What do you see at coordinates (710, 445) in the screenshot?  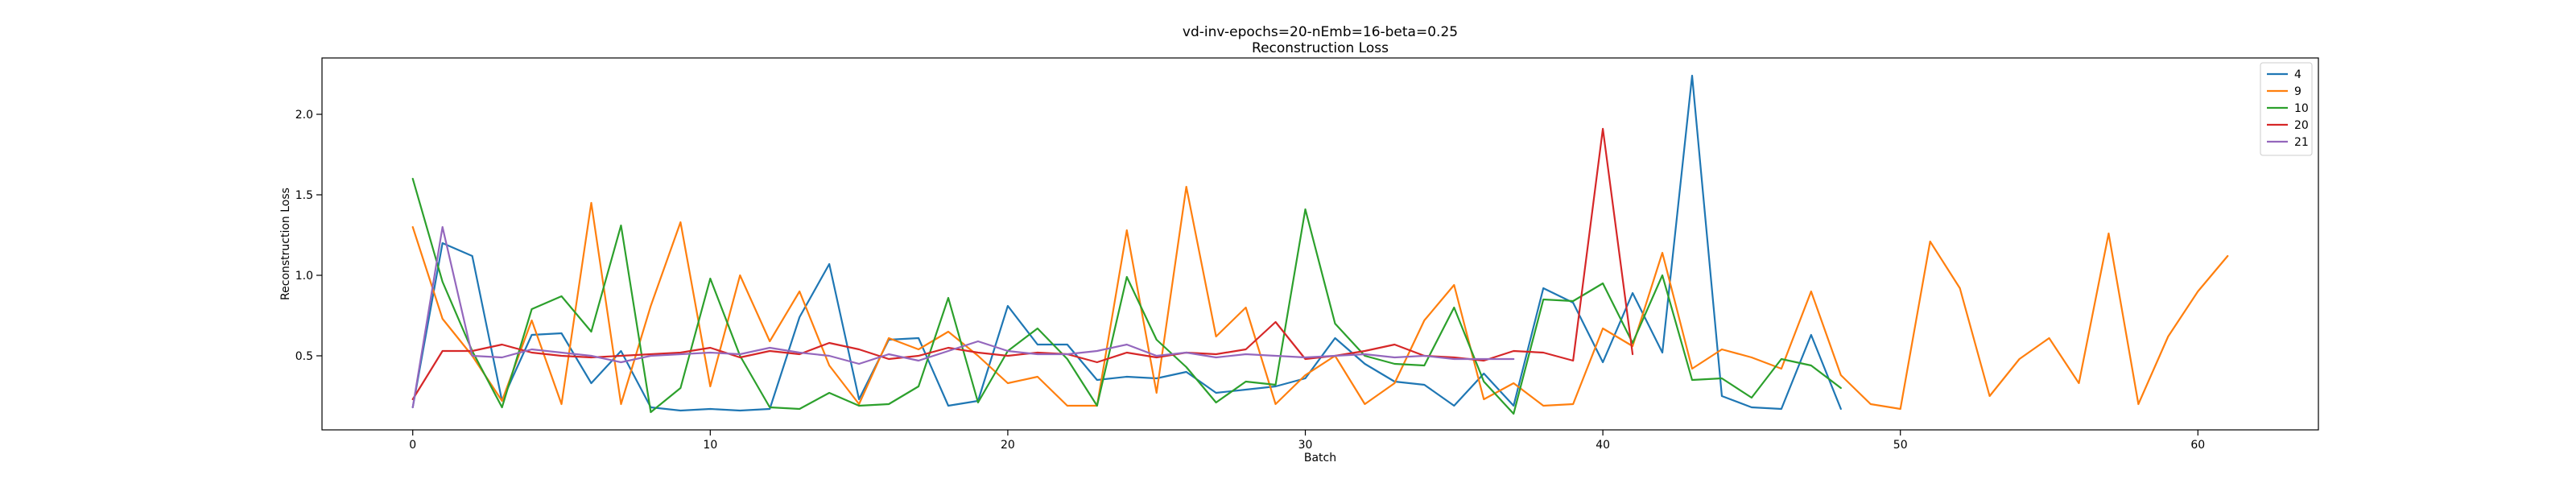 I see `x-tick-label: 10` at bounding box center [710, 445].